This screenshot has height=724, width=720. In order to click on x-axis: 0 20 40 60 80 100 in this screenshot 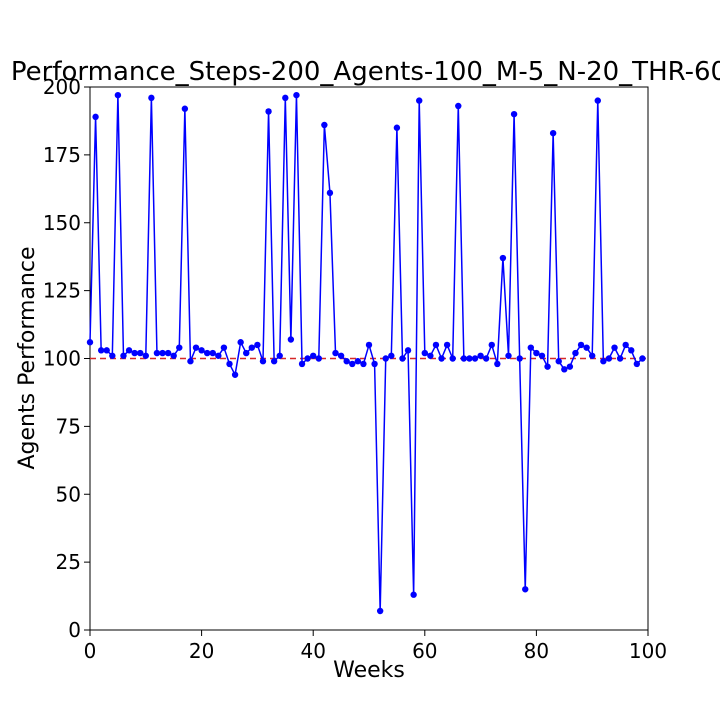, I will do `click(375, 646)`.